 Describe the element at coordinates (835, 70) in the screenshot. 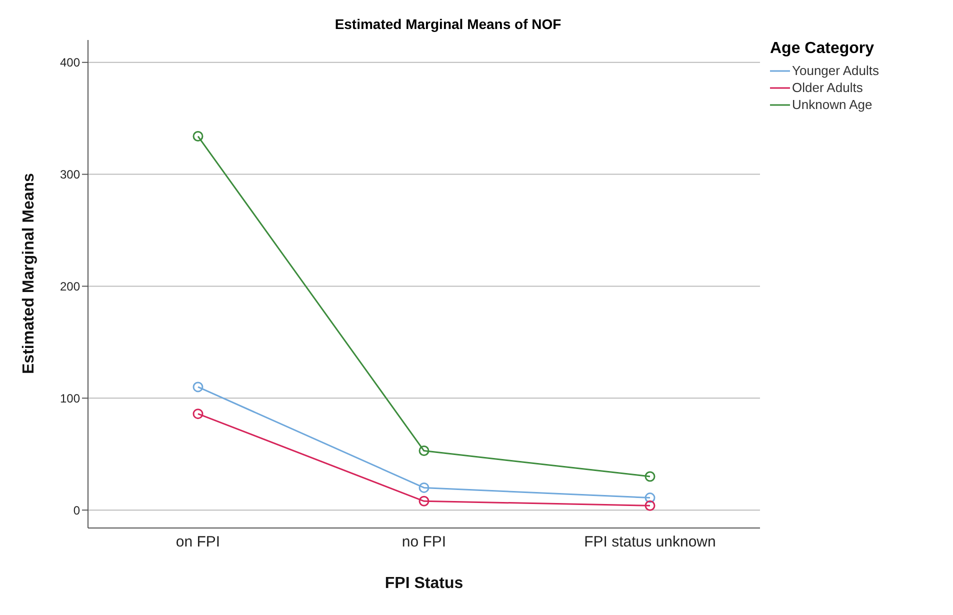

I see `legend-label: Younger Adults` at that location.